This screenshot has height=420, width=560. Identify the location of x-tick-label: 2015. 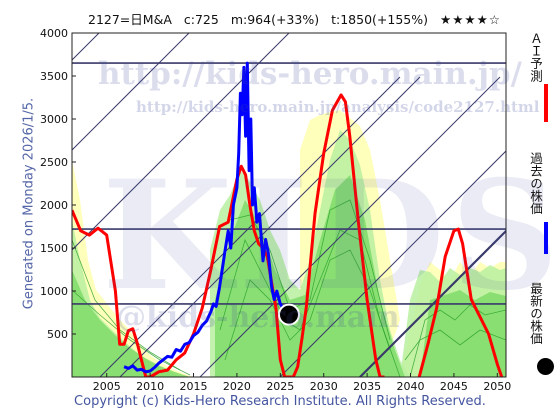
(194, 386).